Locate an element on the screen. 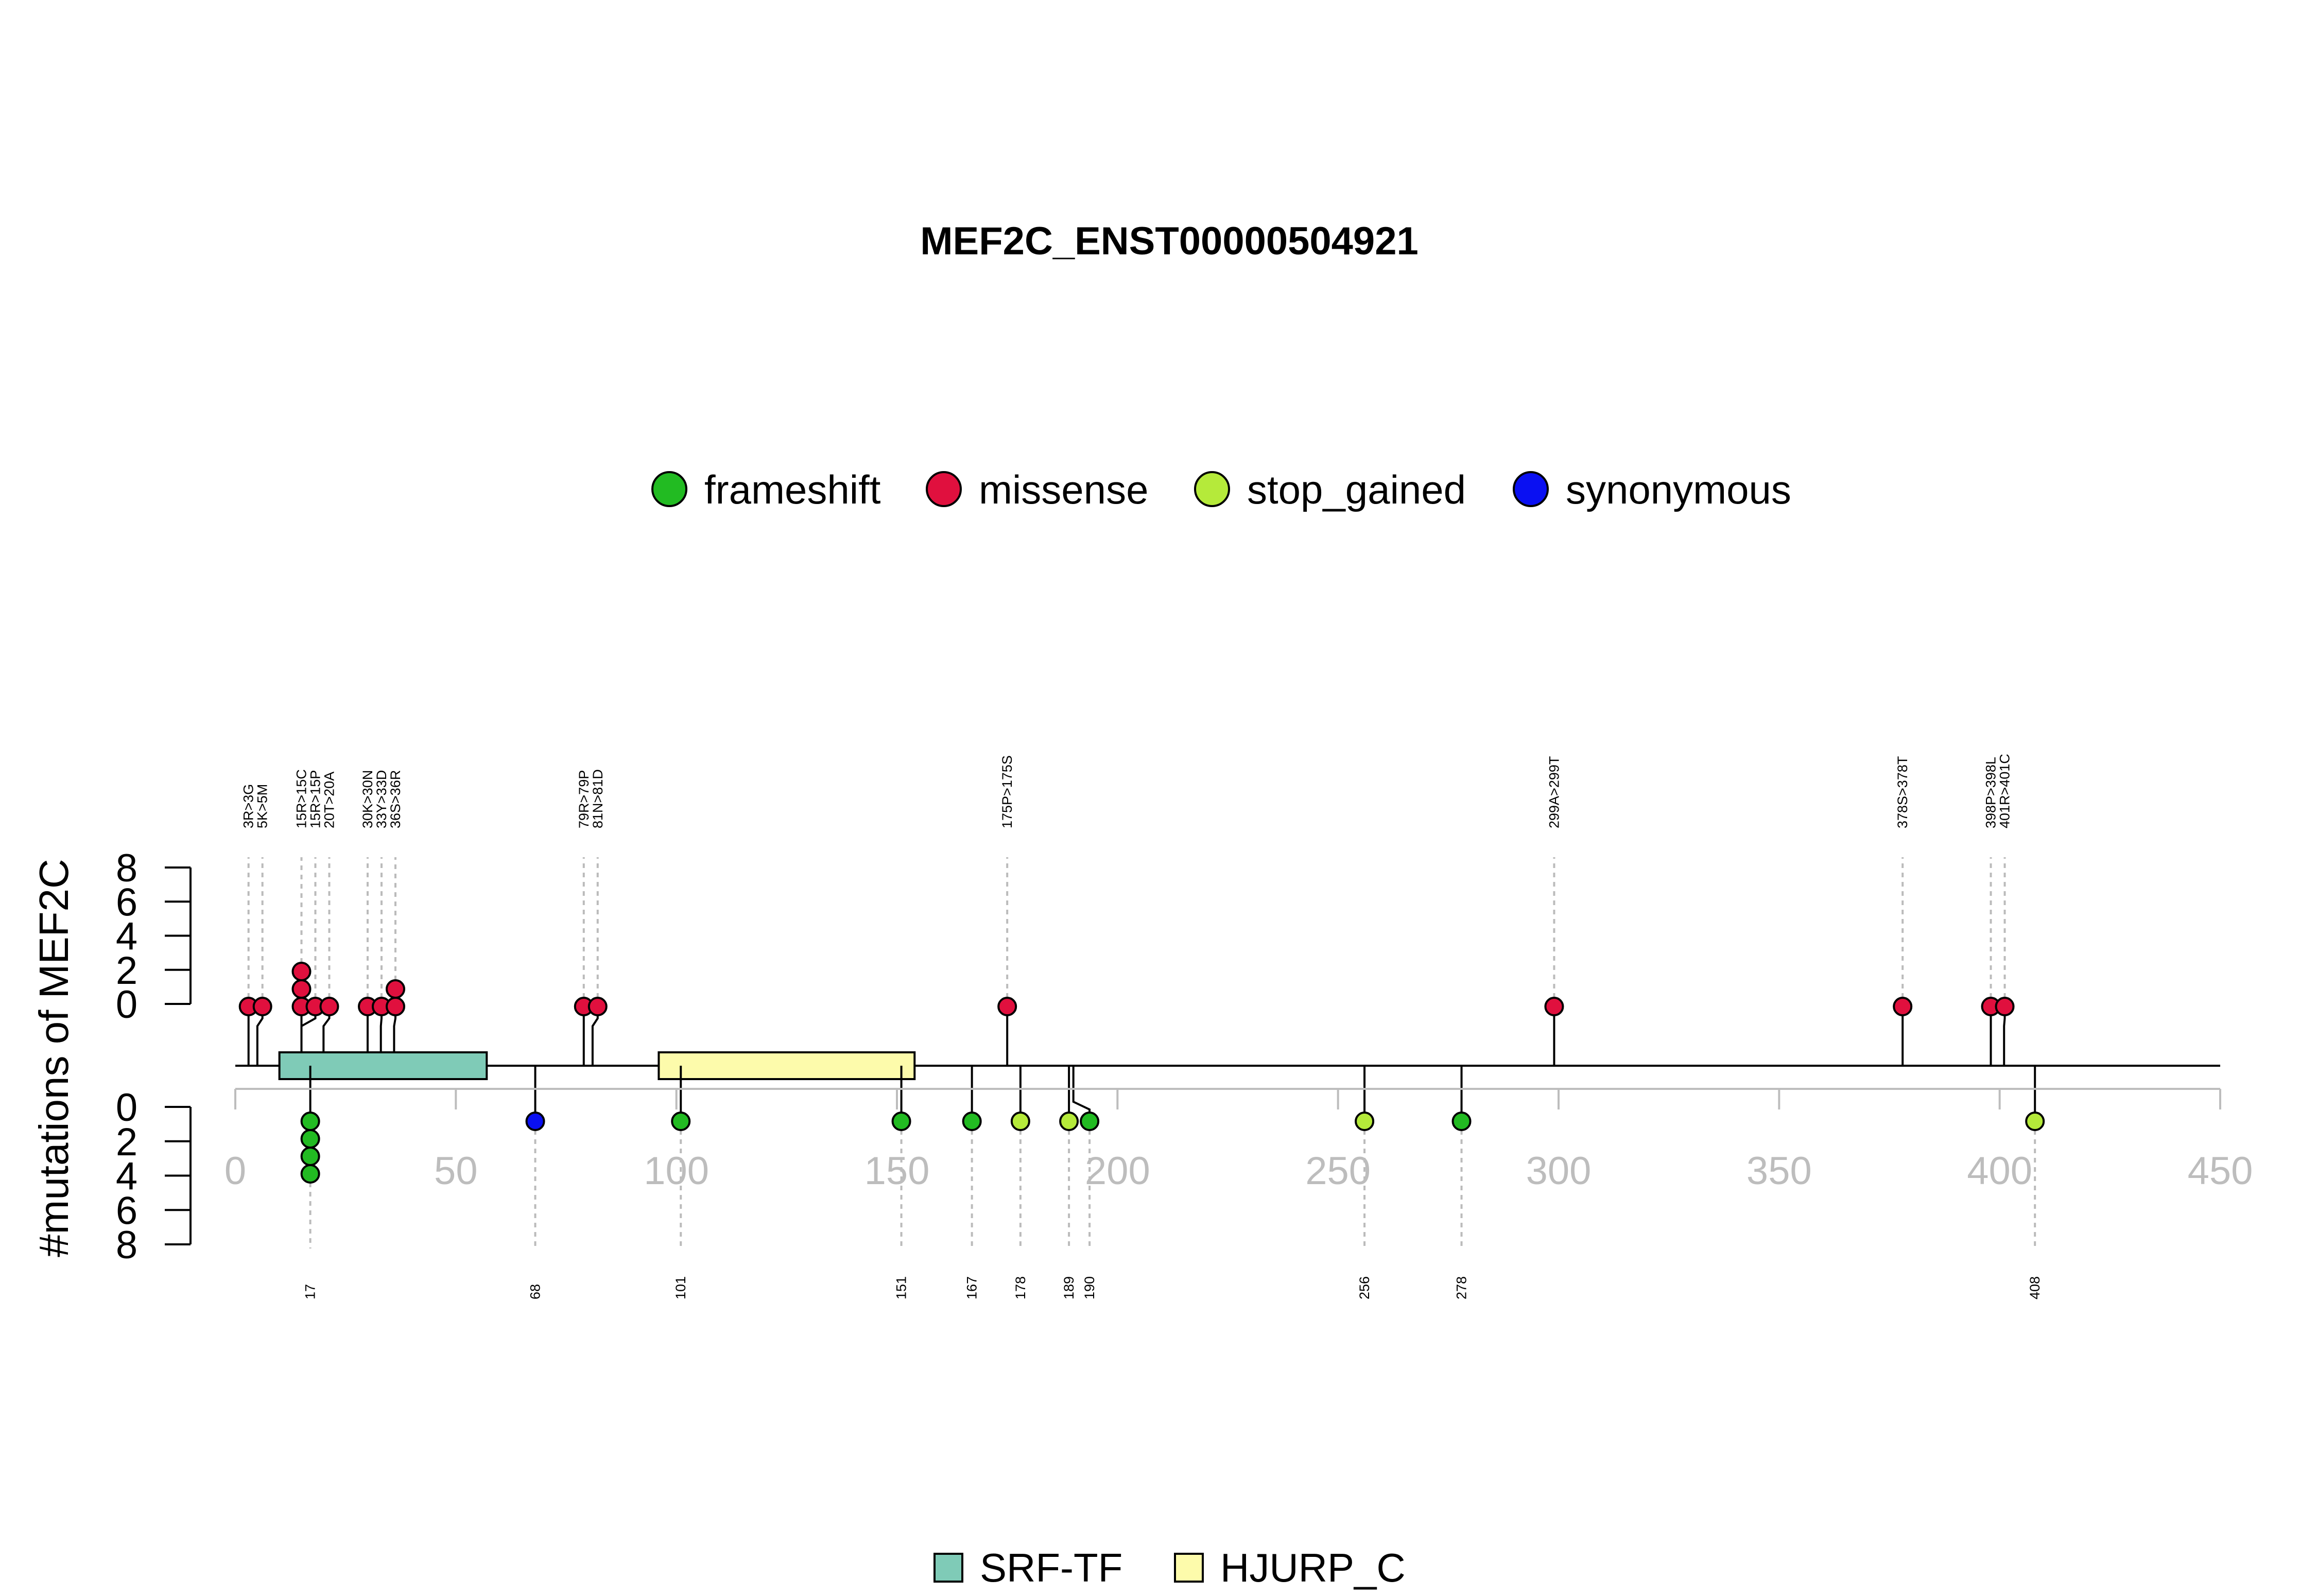  lower-y-tick-label: 2 is located at coordinates (126, 1142).